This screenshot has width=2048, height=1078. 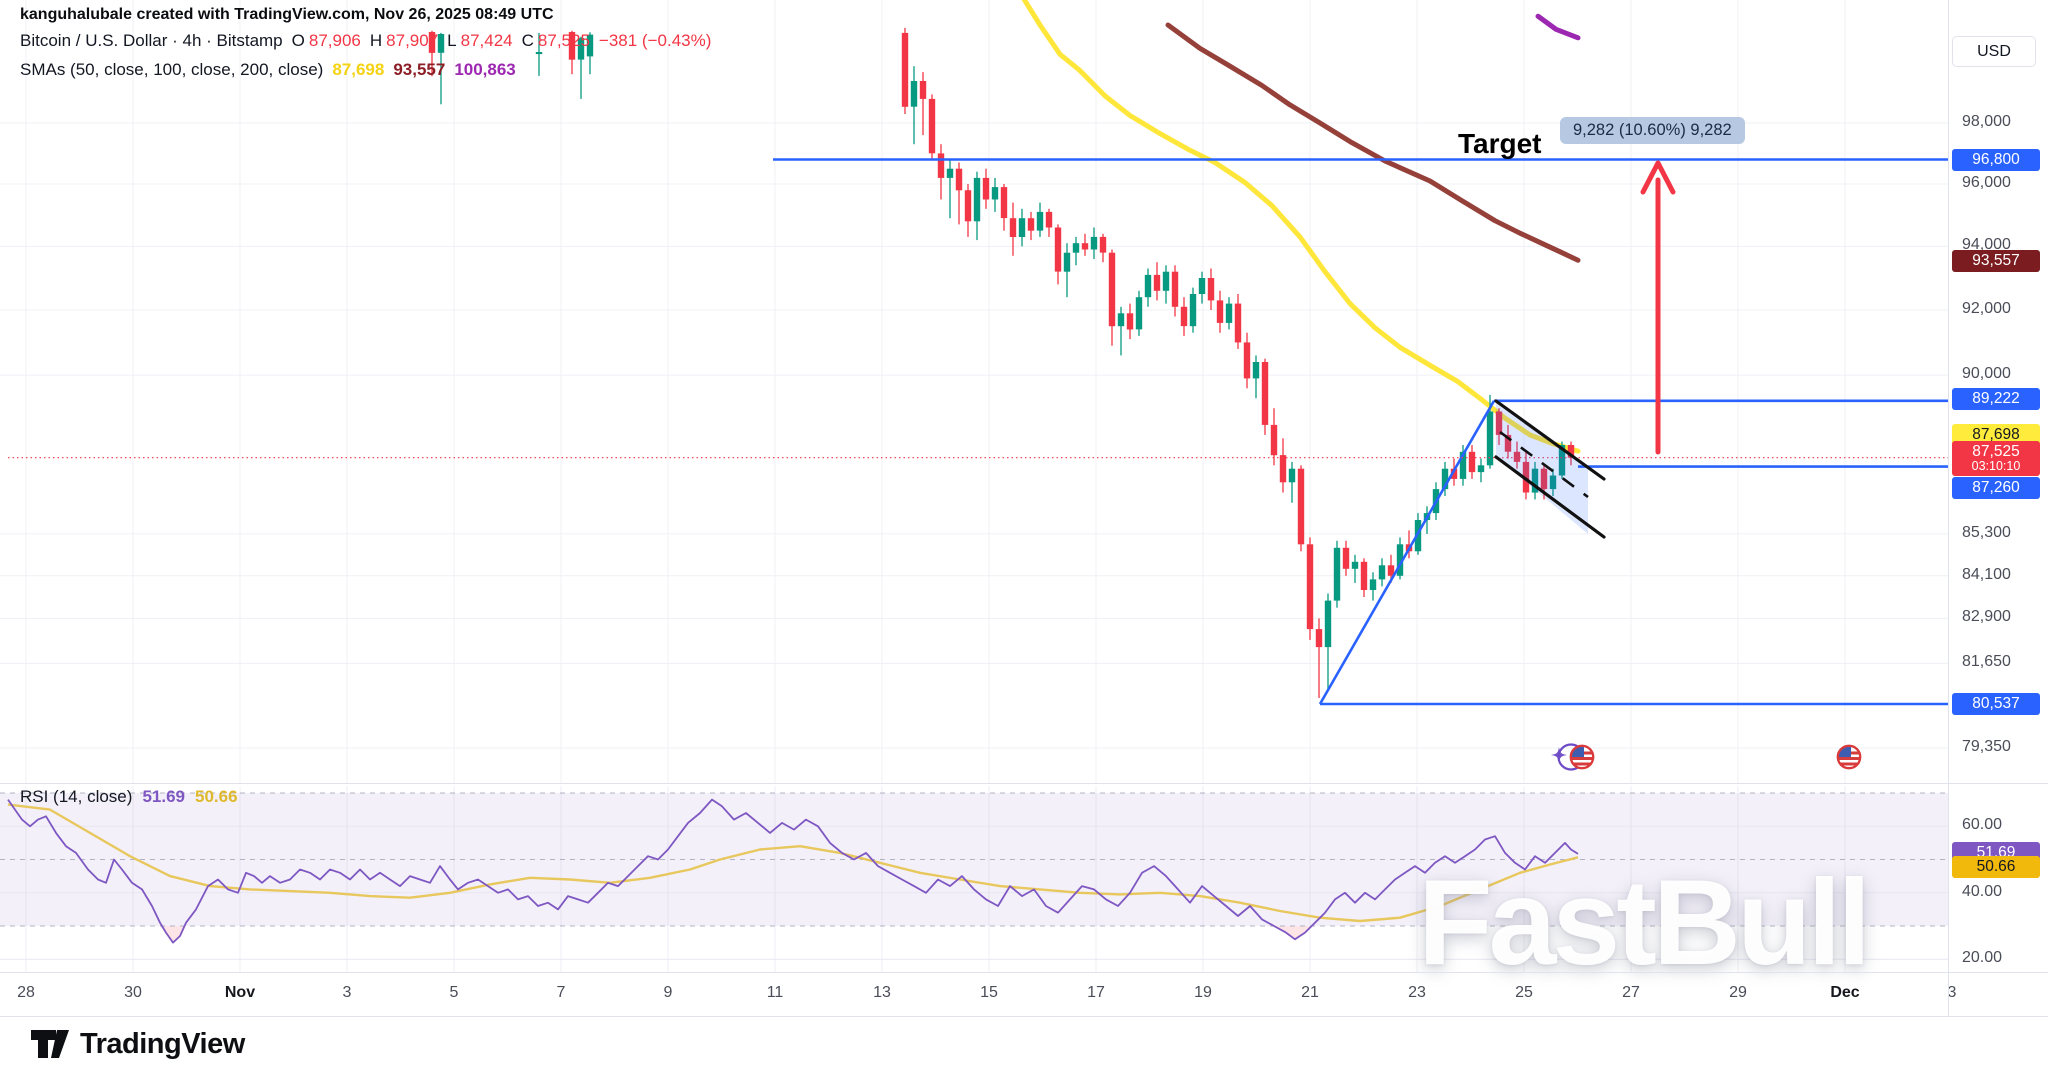 I want to click on price-badge: 80,537, so click(x=1996, y=703).